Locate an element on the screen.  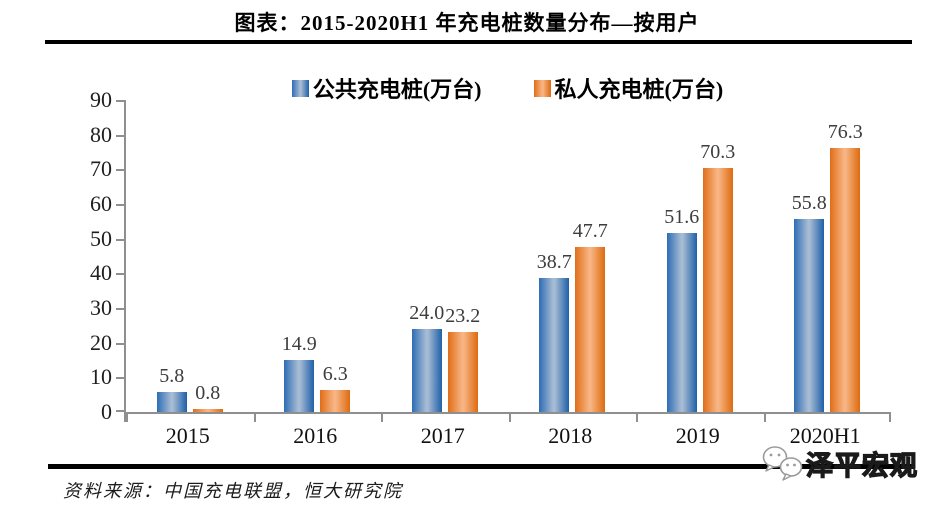
bar-value-label: 24.0 is located at coordinates (427, 312).